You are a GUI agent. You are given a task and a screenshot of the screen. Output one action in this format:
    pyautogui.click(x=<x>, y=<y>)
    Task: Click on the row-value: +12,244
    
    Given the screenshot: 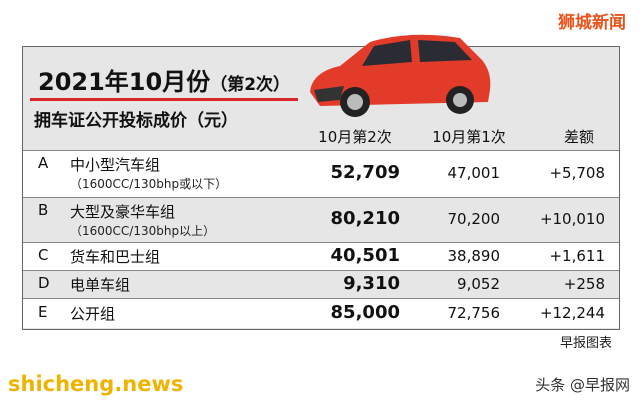 What is the action you would take?
    pyautogui.click(x=572, y=312)
    